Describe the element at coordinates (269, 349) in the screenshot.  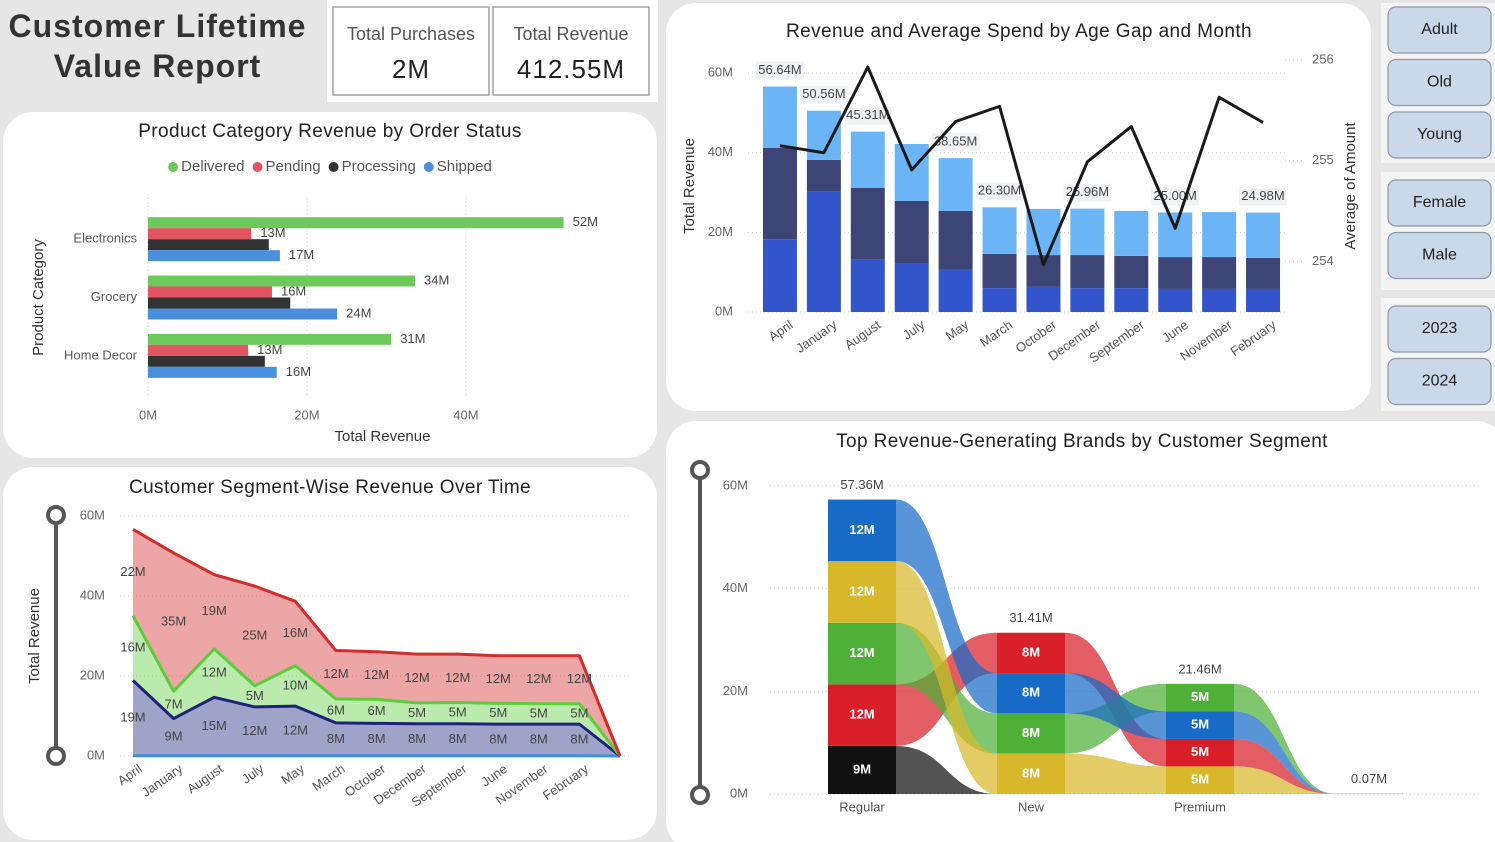
I see `data-label: 13M` at that location.